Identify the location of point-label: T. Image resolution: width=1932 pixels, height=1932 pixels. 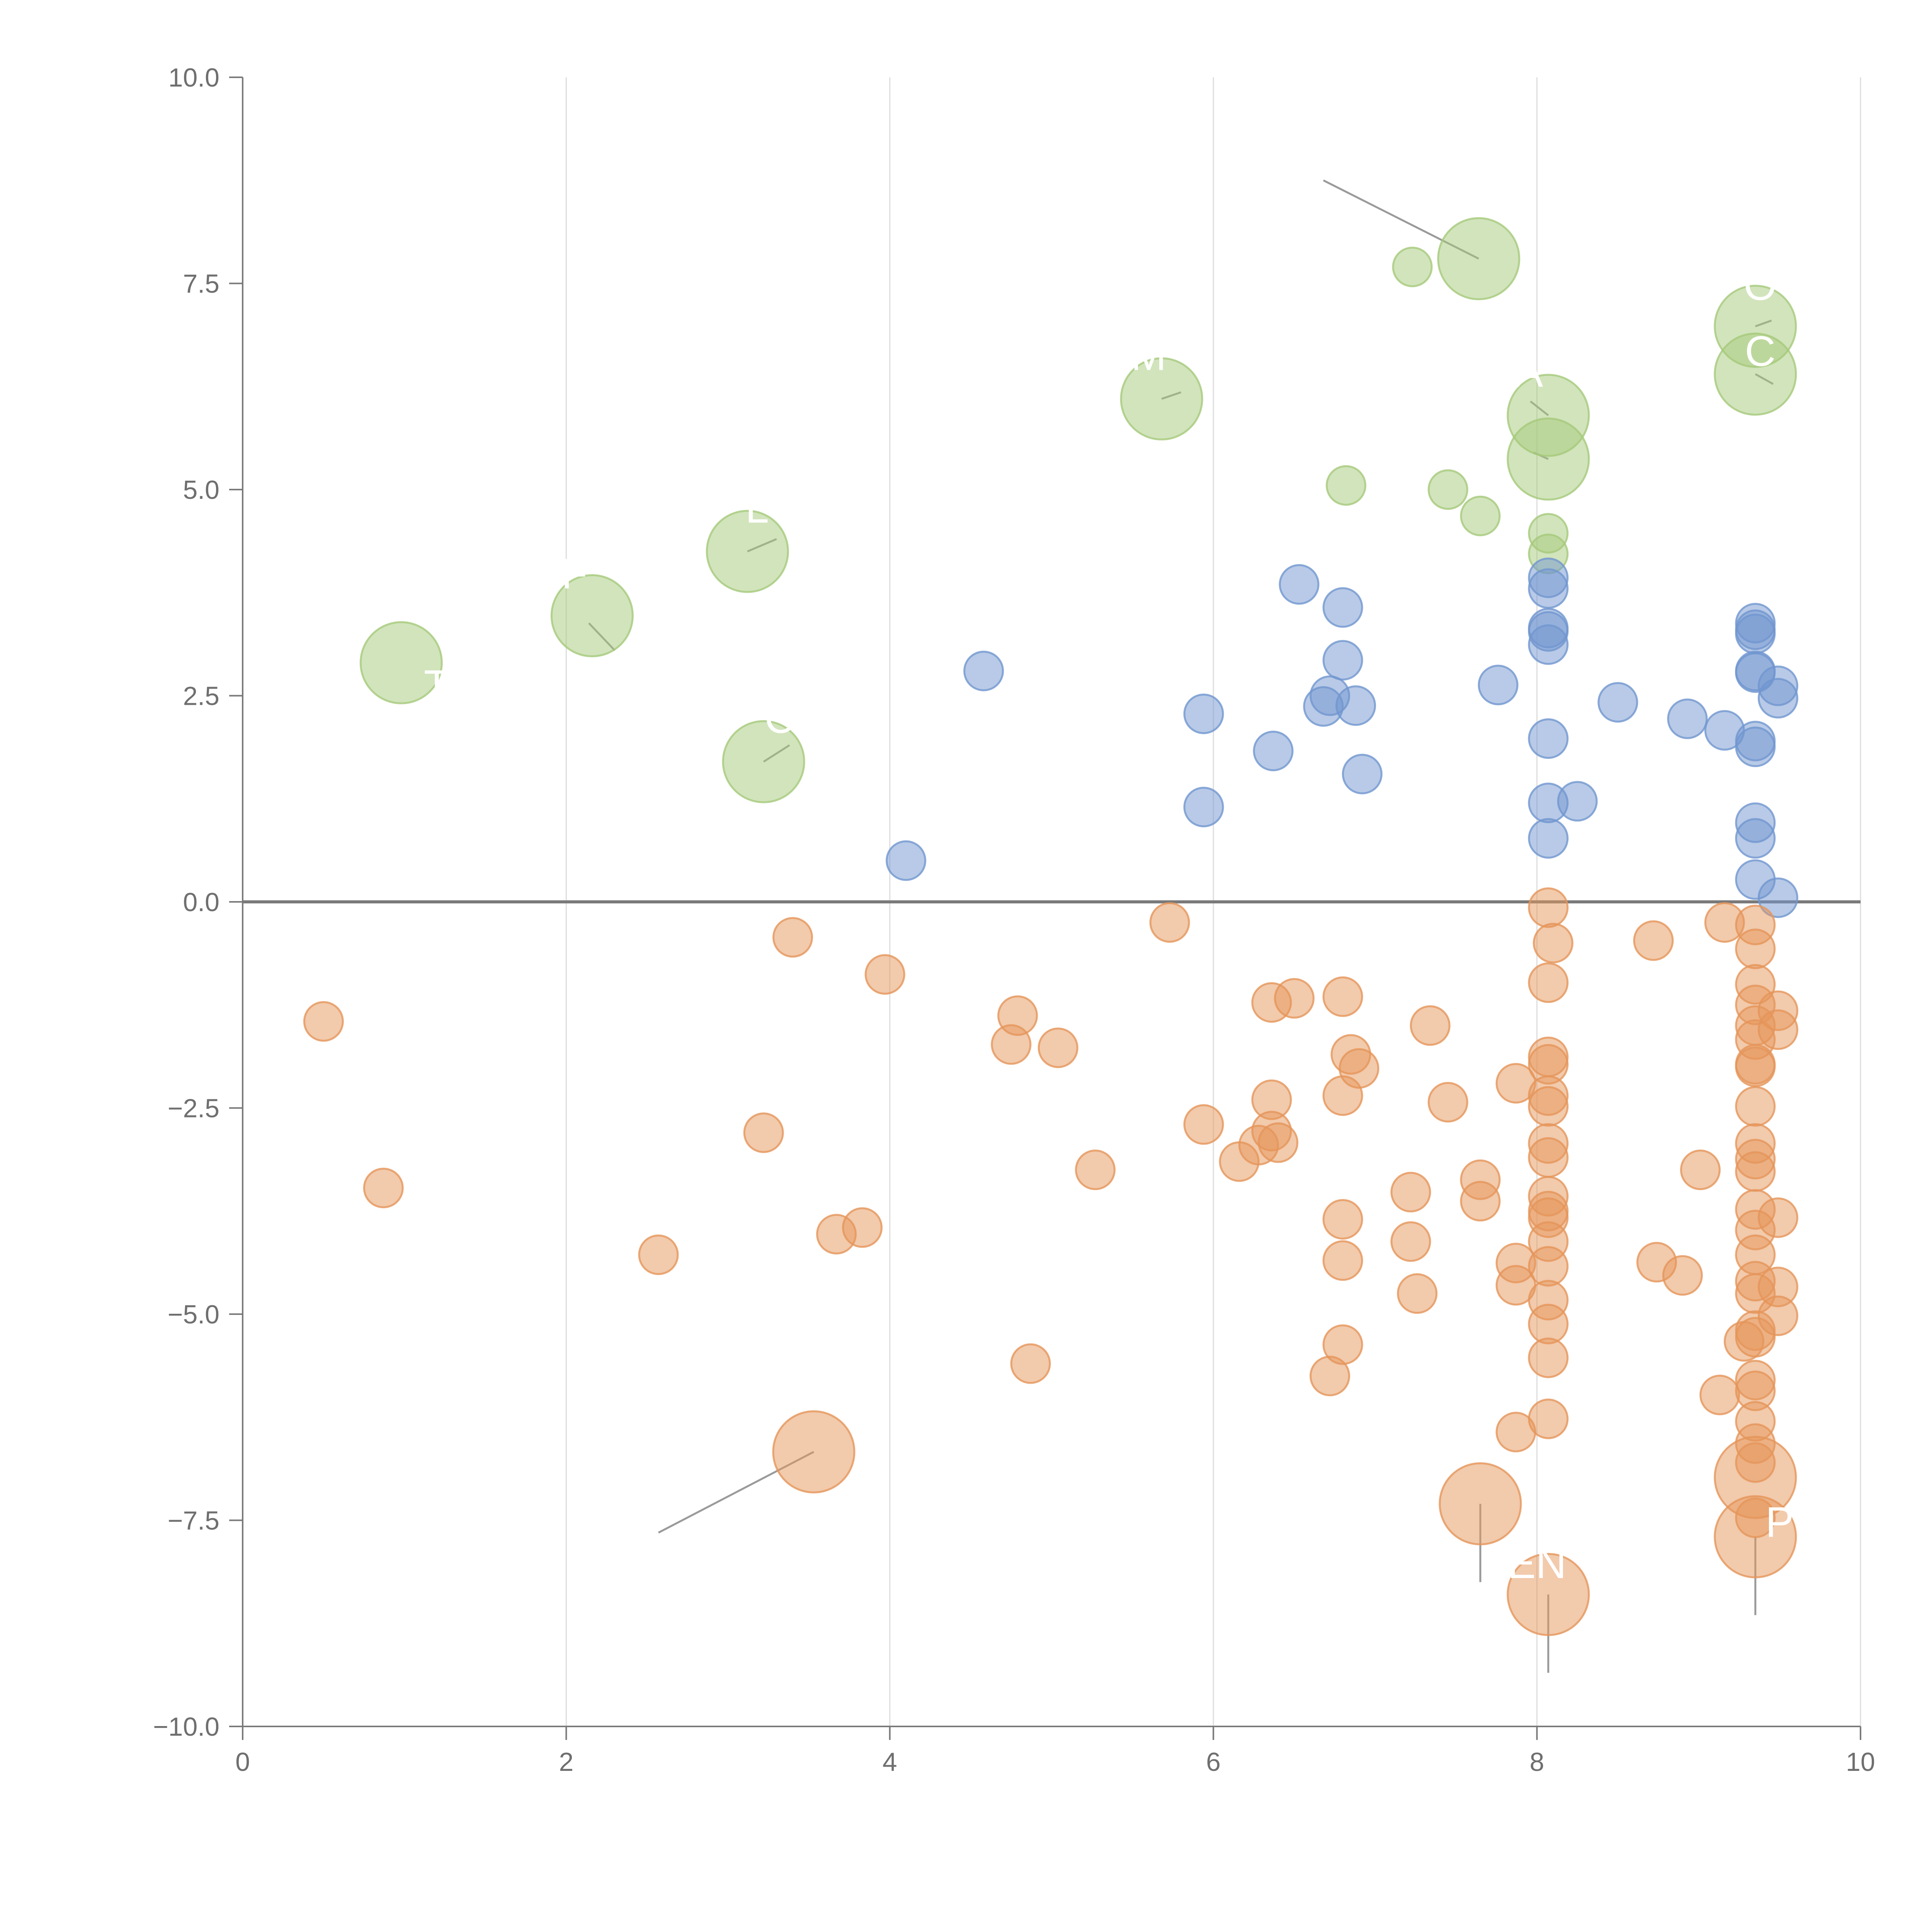
(437, 685).